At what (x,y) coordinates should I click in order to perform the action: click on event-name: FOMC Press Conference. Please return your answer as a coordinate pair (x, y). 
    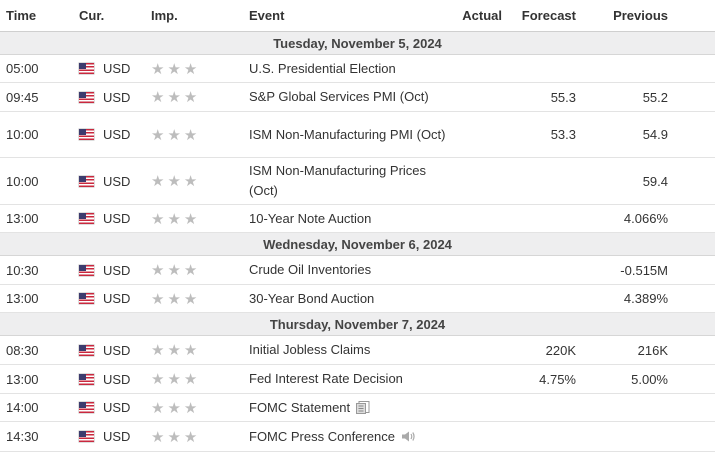
    Looking at the image, I should click on (322, 436).